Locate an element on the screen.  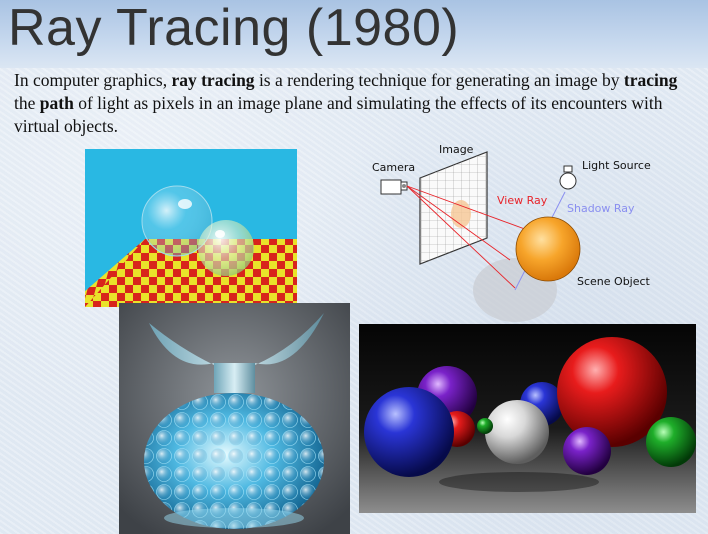
diagram-label-camera: Camera is located at coordinates (393, 167).